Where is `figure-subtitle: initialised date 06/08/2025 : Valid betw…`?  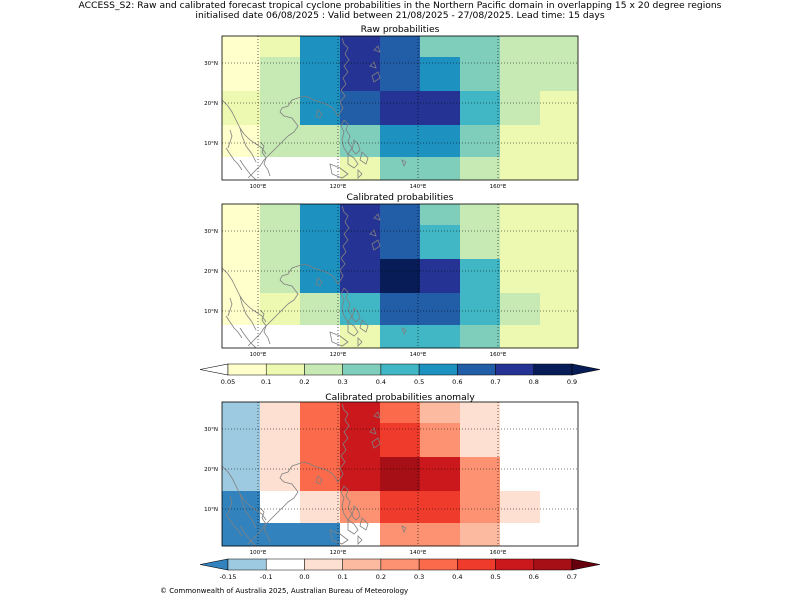
figure-subtitle: initialised date 06/08/2025 : Valid betw… is located at coordinates (400, 15).